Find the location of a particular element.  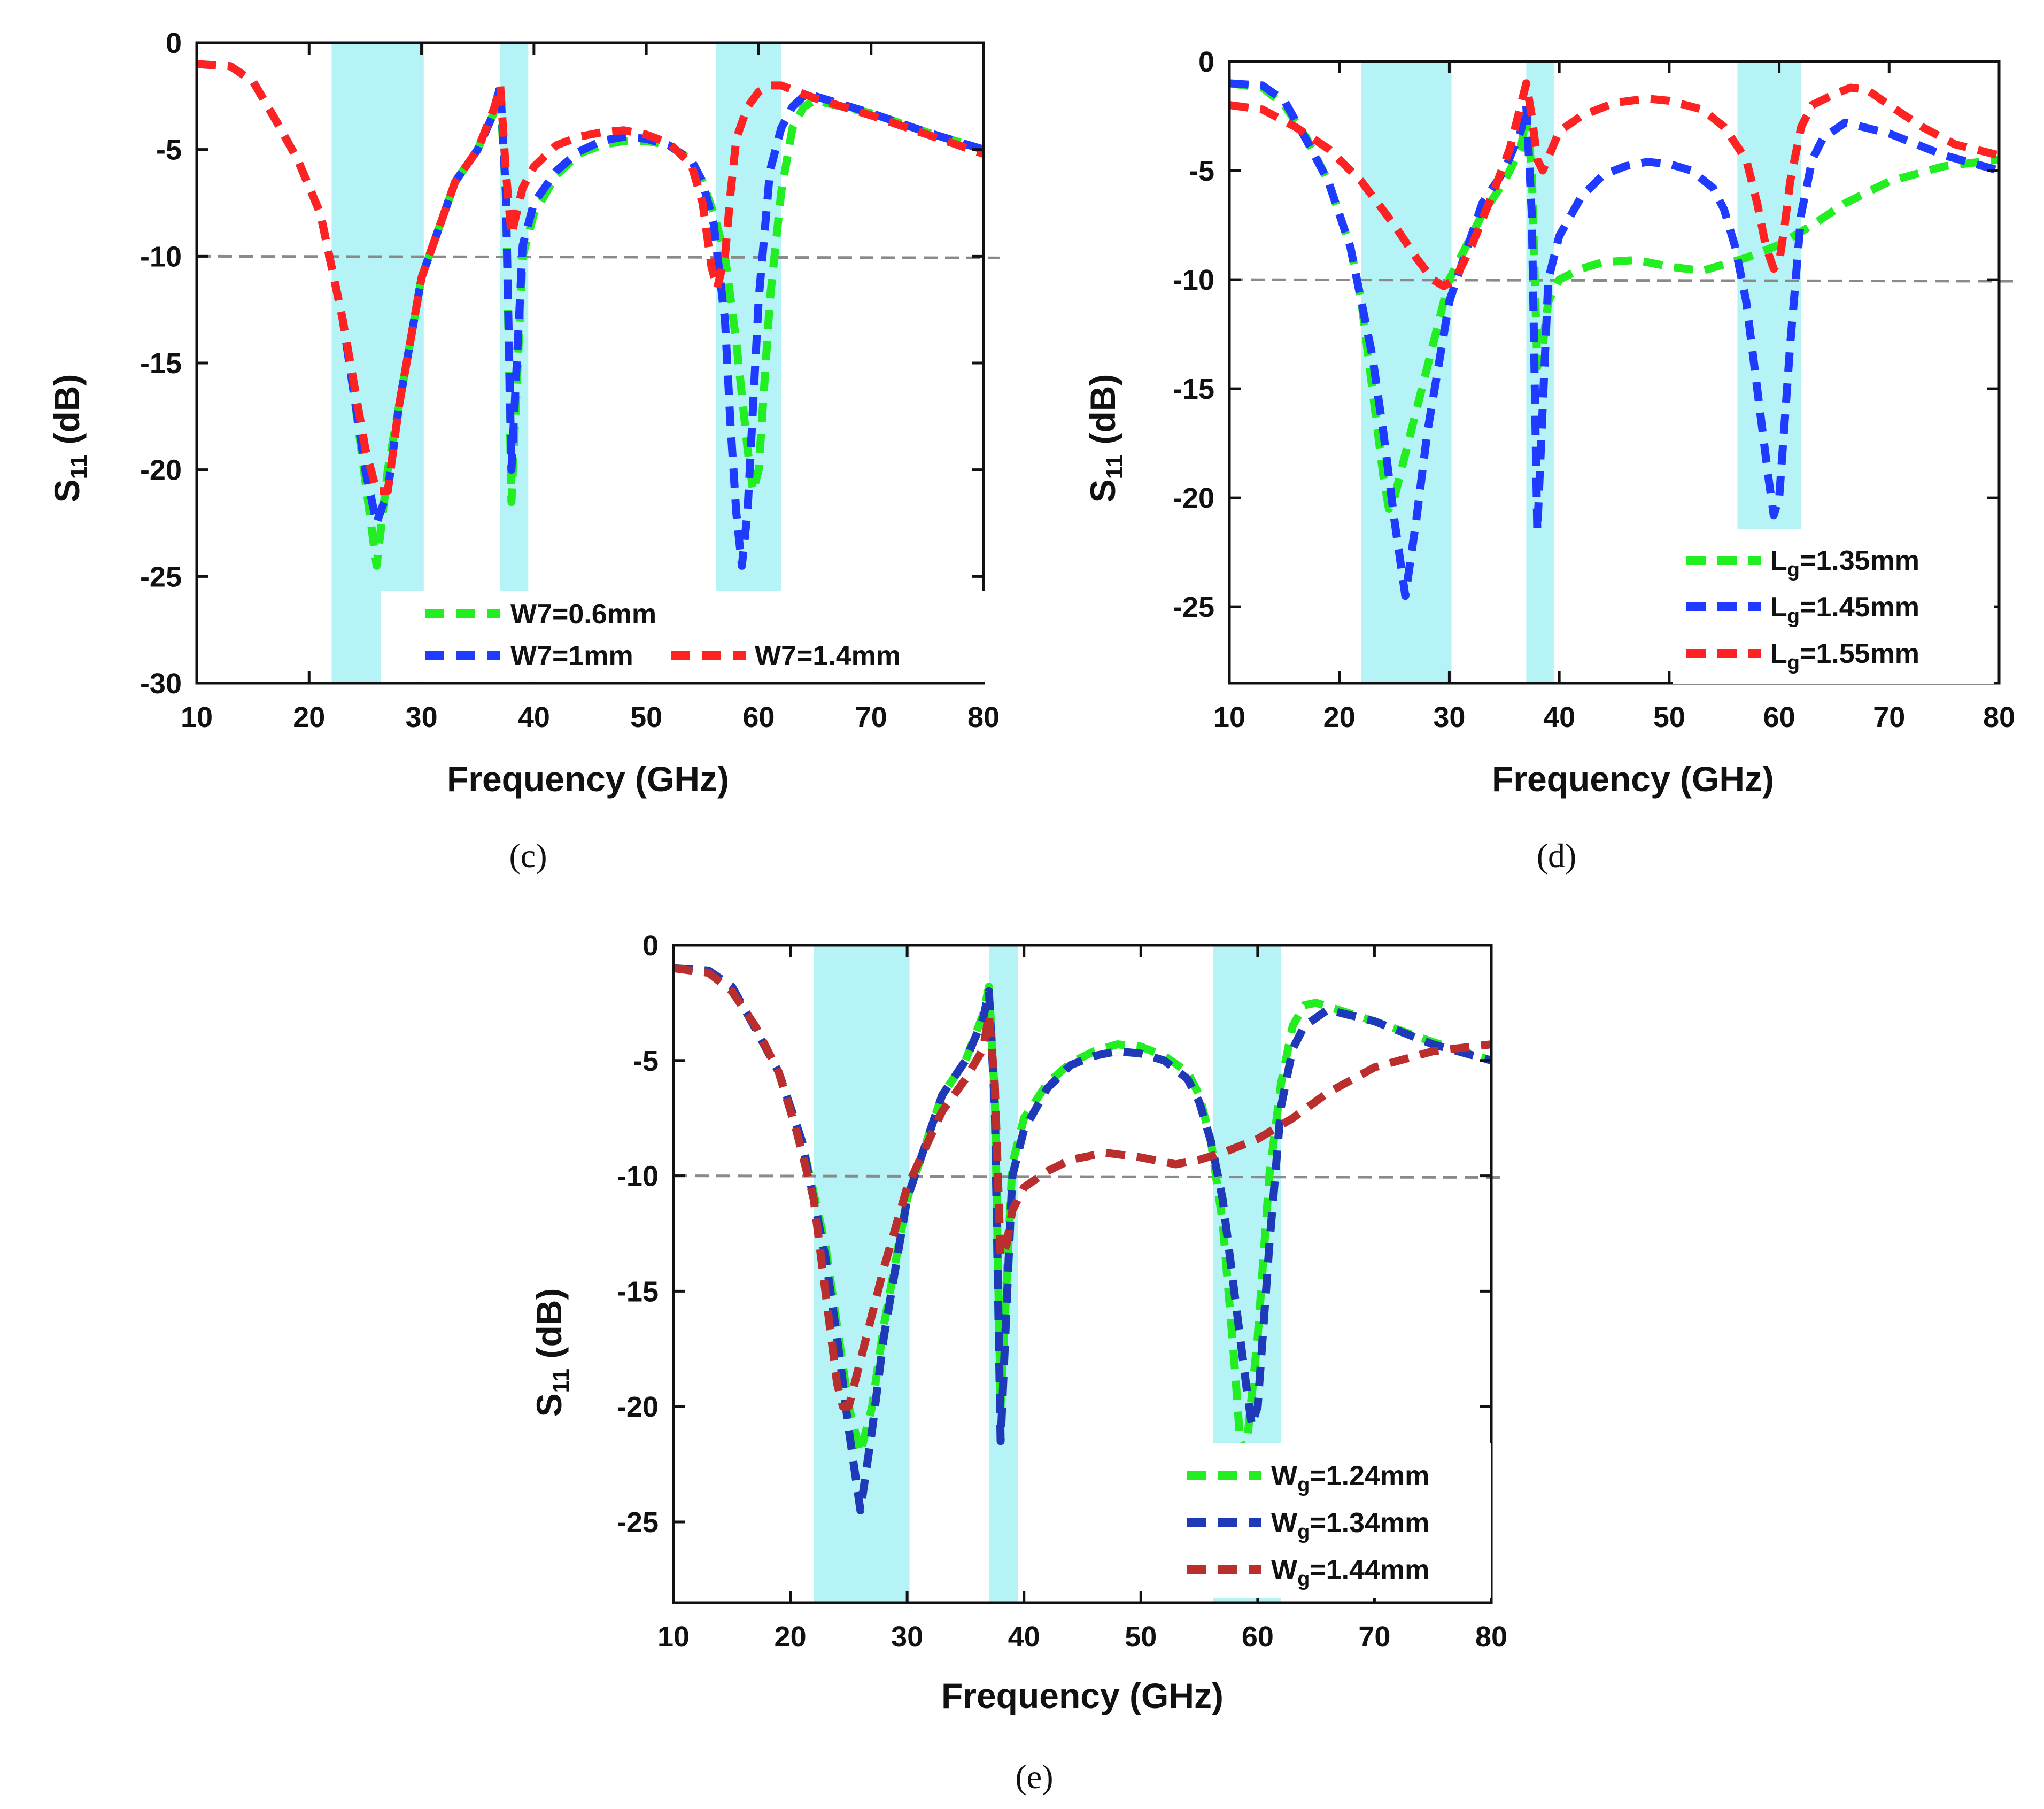

panel-e-legend-1: Wg=1.34mm is located at coordinates (1308, 1525).